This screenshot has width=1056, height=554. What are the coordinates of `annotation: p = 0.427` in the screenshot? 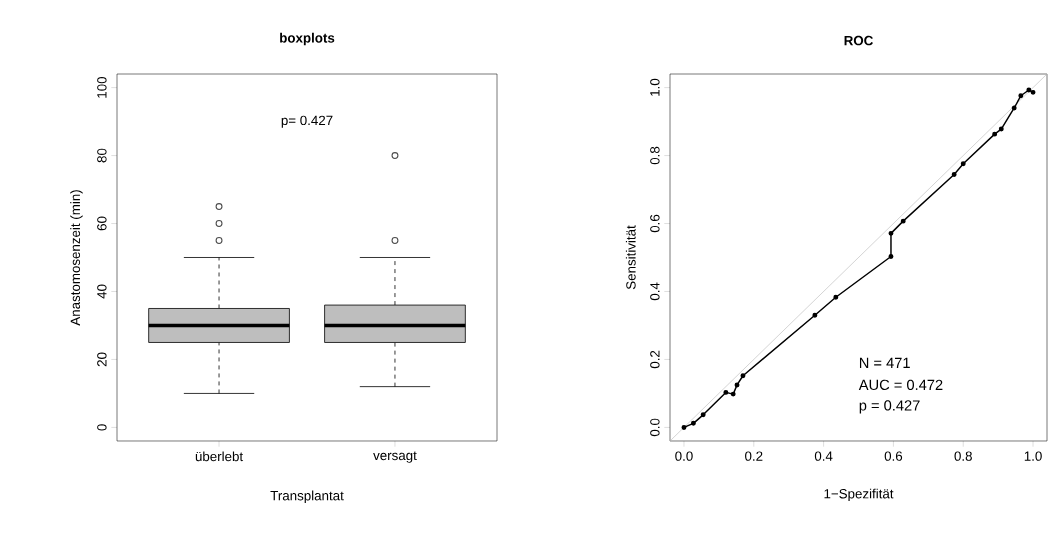 It's located at (889, 407).